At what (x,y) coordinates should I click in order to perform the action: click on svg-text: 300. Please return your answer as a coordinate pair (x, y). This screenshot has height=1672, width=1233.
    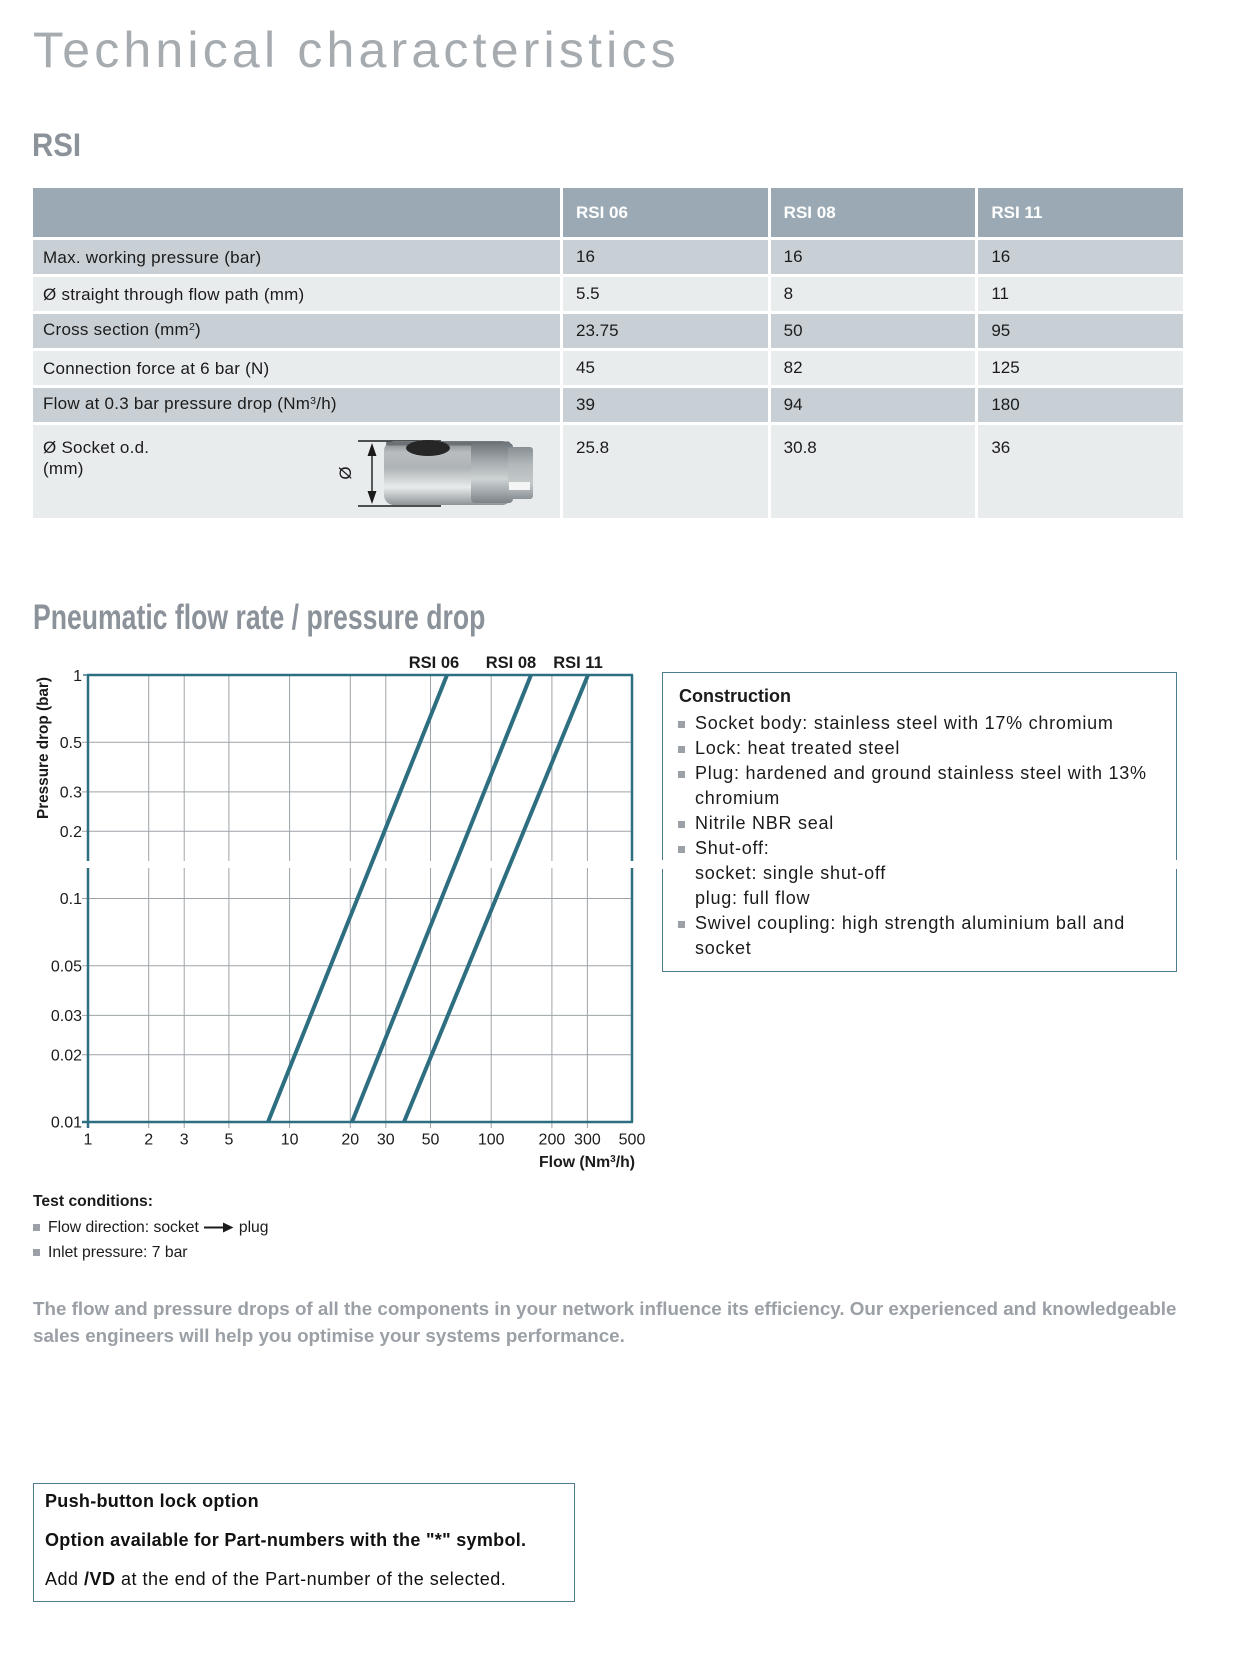
    Looking at the image, I should click on (587, 1140).